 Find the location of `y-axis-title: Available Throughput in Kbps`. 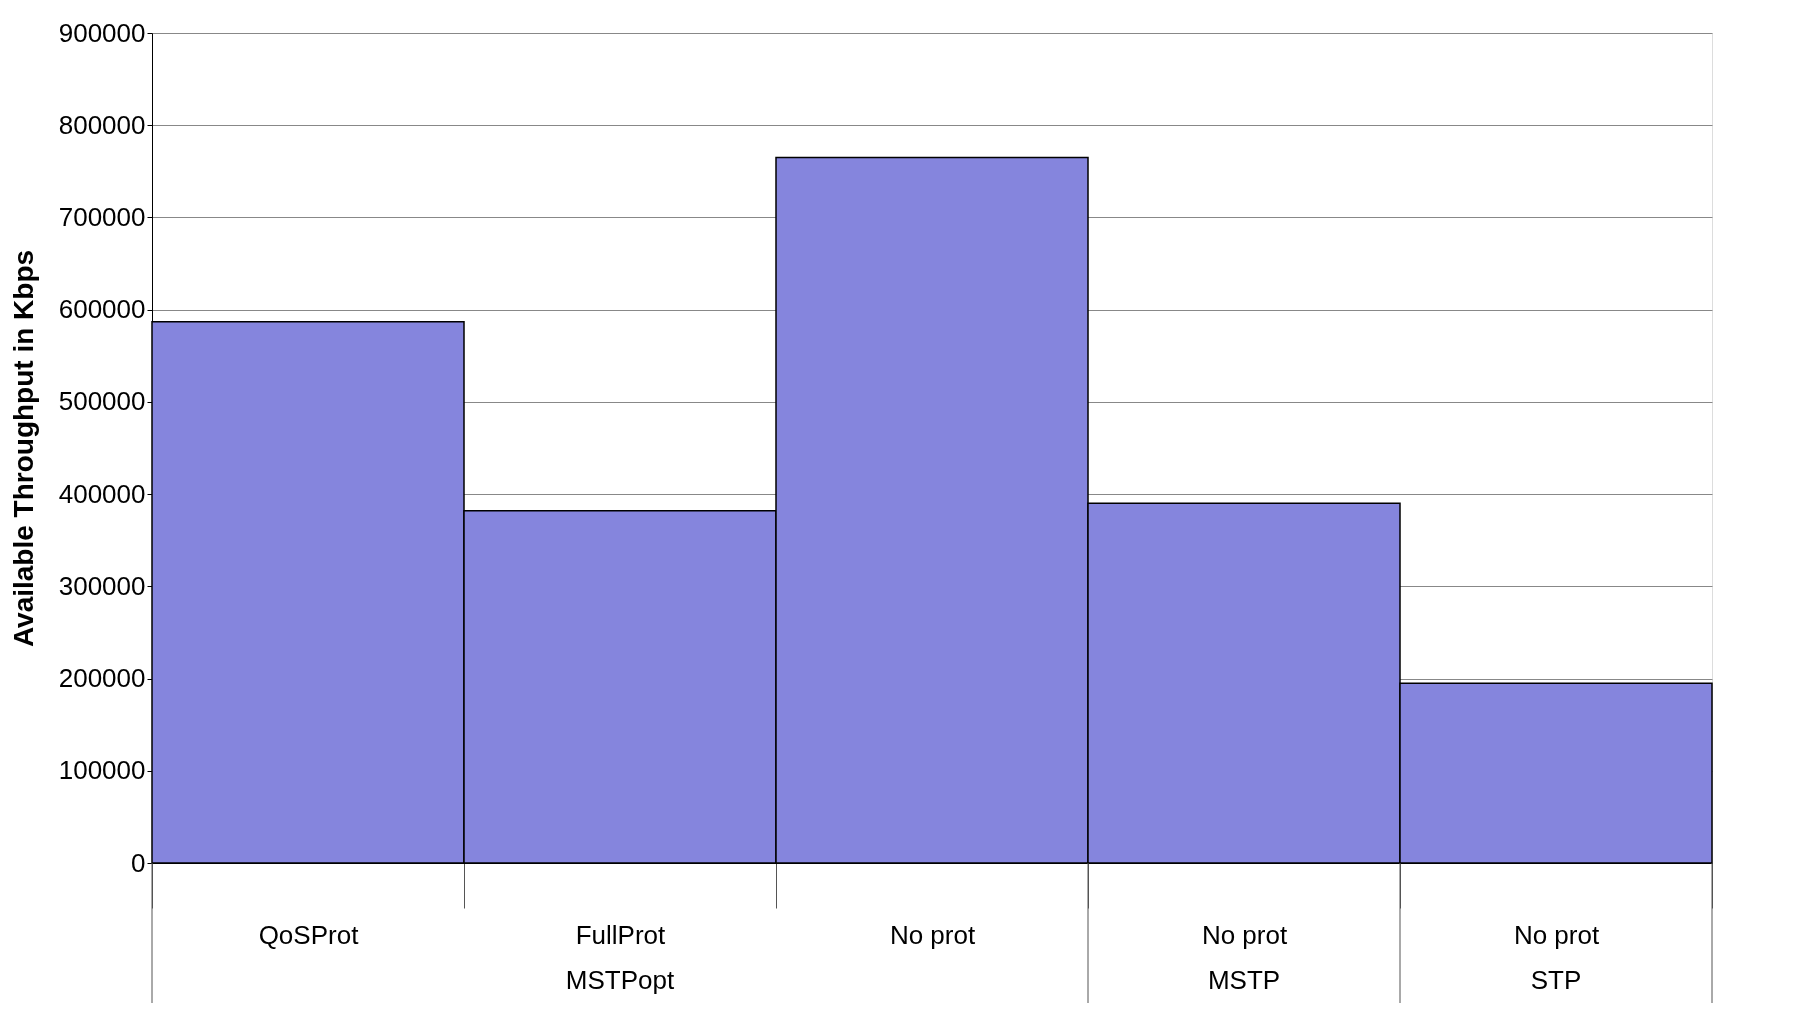

y-axis-title: Available Throughput in Kbps is located at coordinates (23, 448).